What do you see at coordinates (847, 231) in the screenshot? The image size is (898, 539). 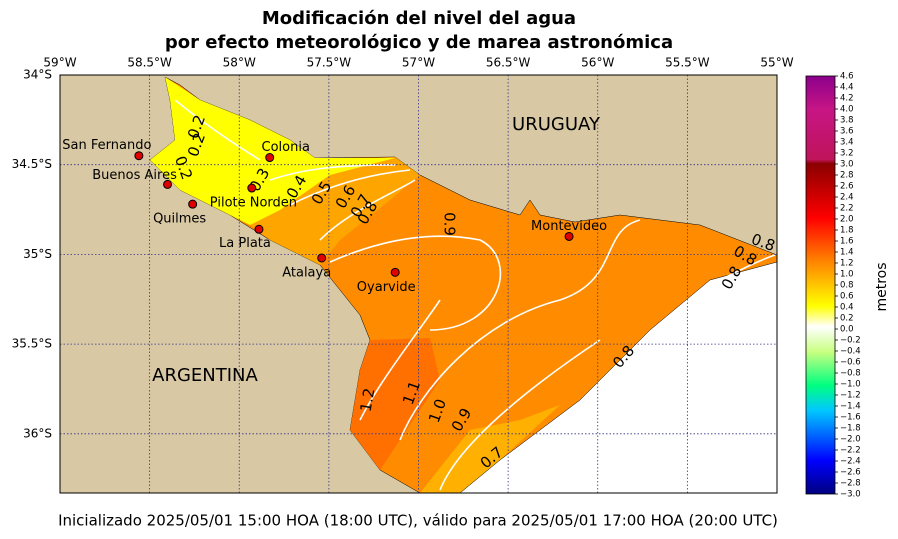 I see `colorbar-tick-label: 1.8` at bounding box center [847, 231].